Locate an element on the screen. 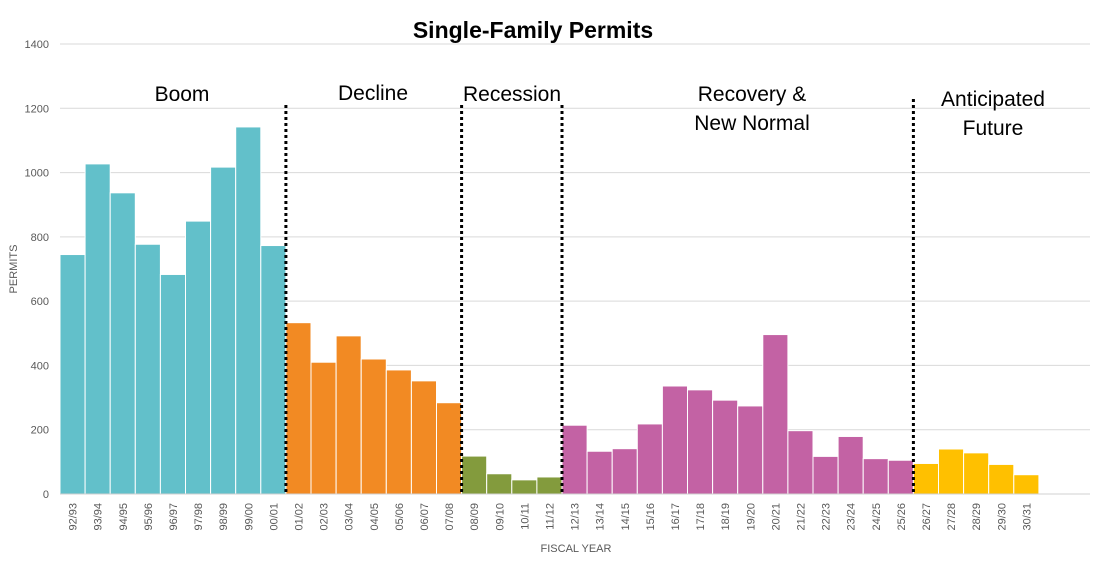 Image resolution: width=1101 pixels, height=568 pixels. y-axis-ticks: 0 200 400 600 800 1000 1200 1400 is located at coordinates (37, 270).